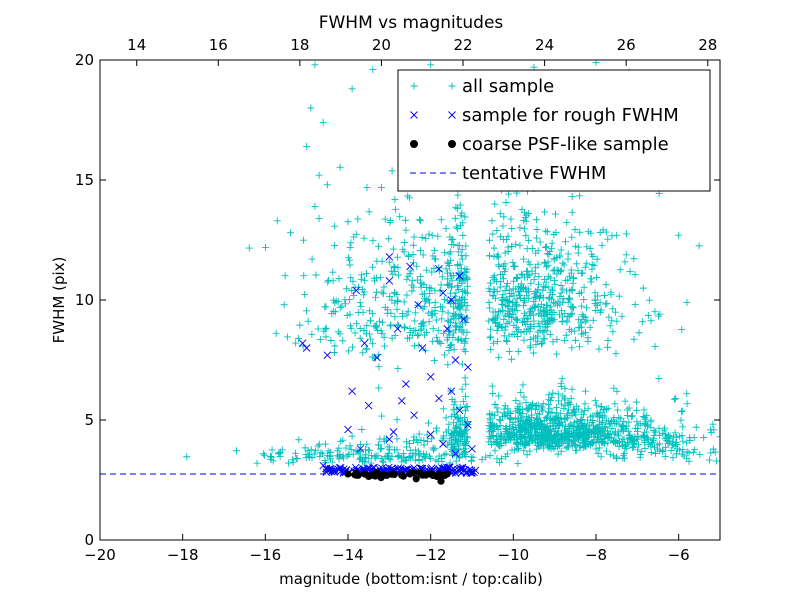  I want to click on x-tick-label: −10, so click(514, 555).